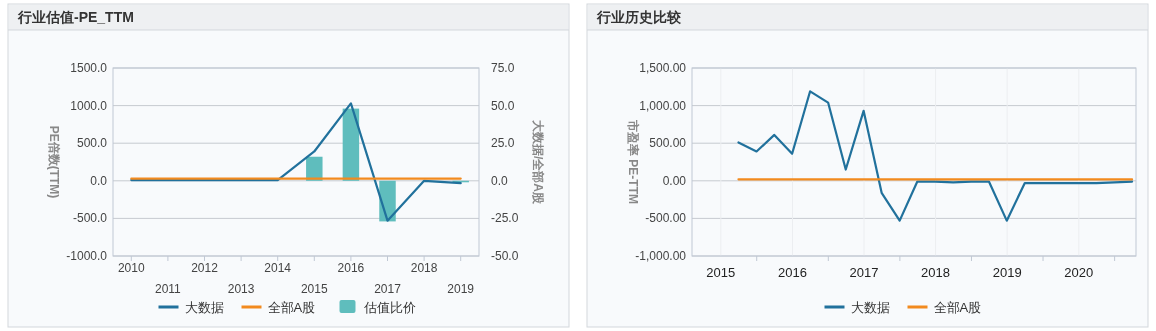  Describe the element at coordinates (538, 162) in the screenshot. I see `y2-axis-title: 大数据/全部A股` at that location.